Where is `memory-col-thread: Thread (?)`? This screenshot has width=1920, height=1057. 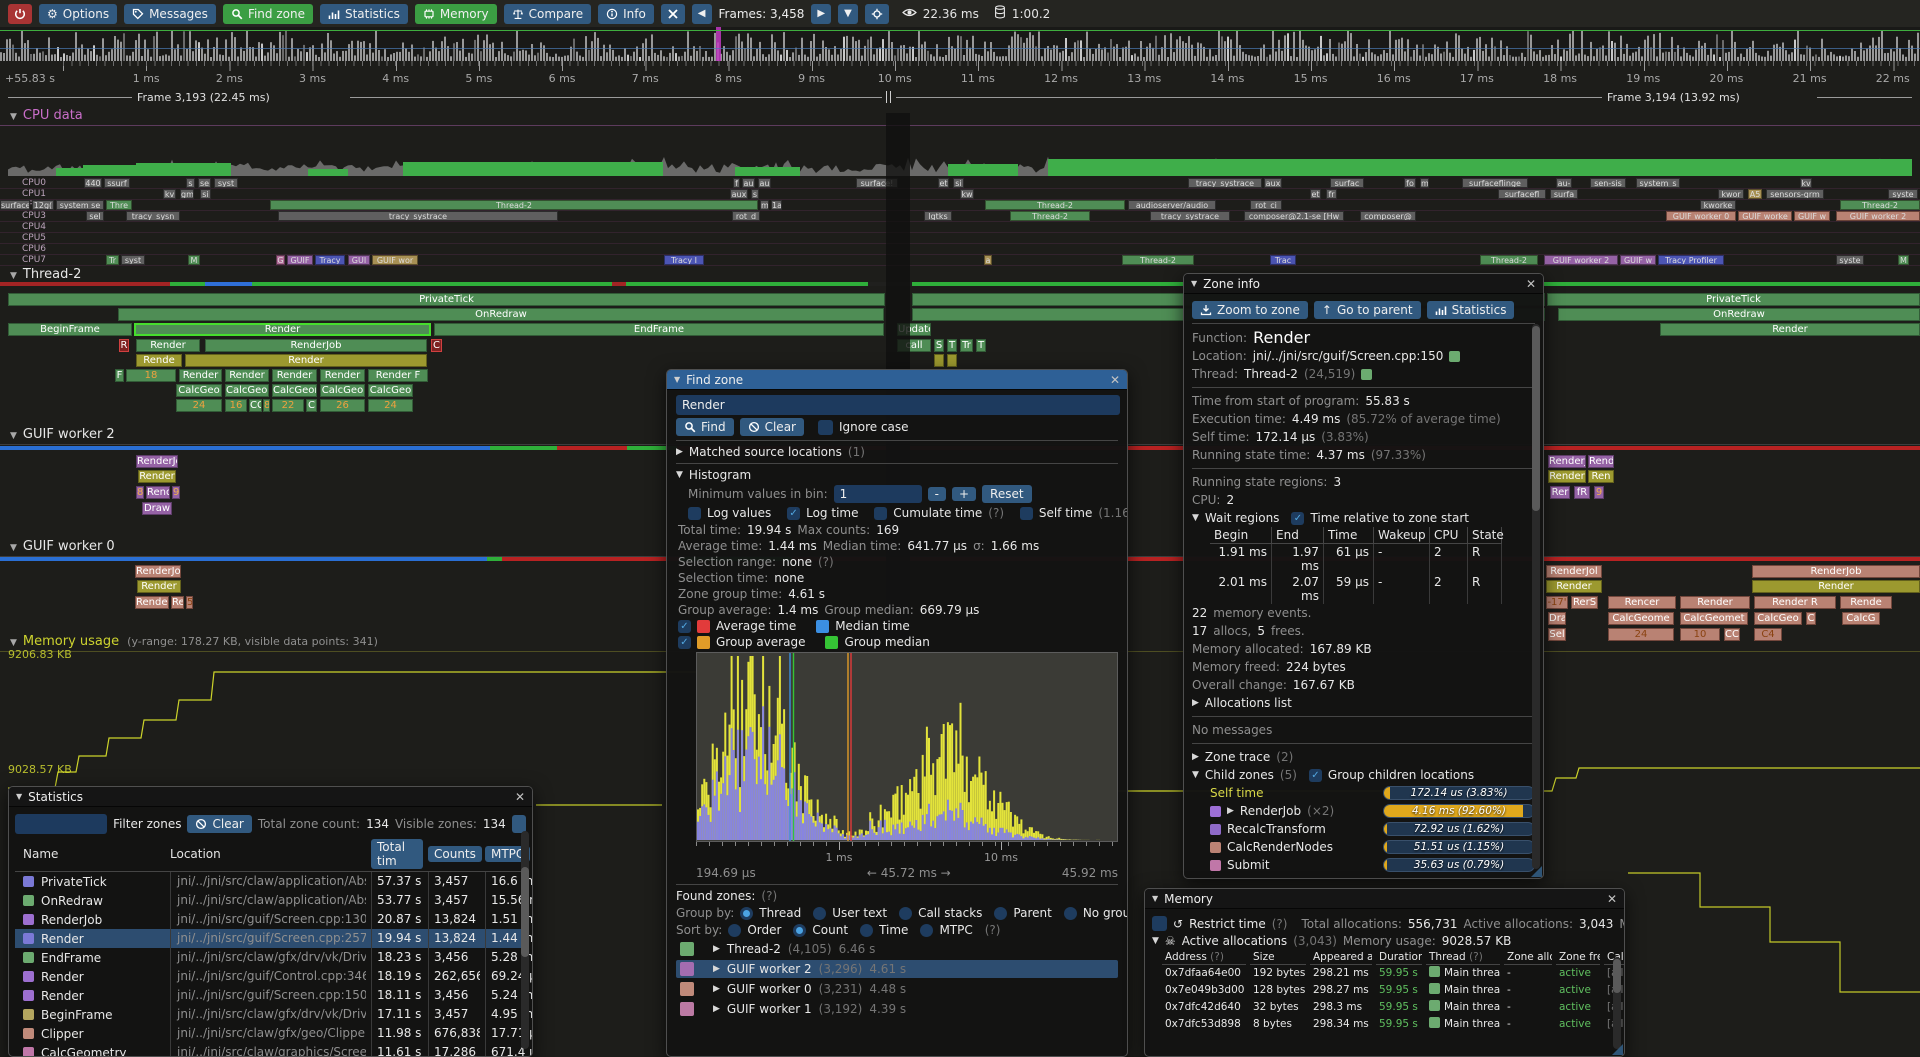 memory-col-thread: Thread (?) is located at coordinates (1463, 957).